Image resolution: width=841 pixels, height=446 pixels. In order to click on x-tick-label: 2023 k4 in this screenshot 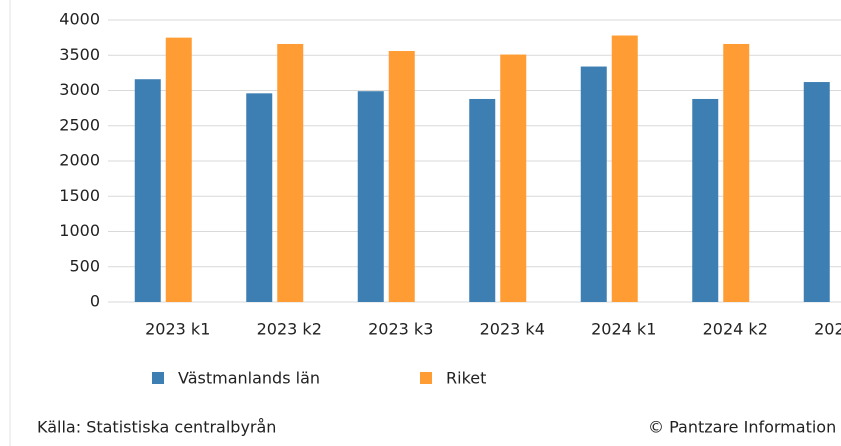, I will do `click(512, 329)`.